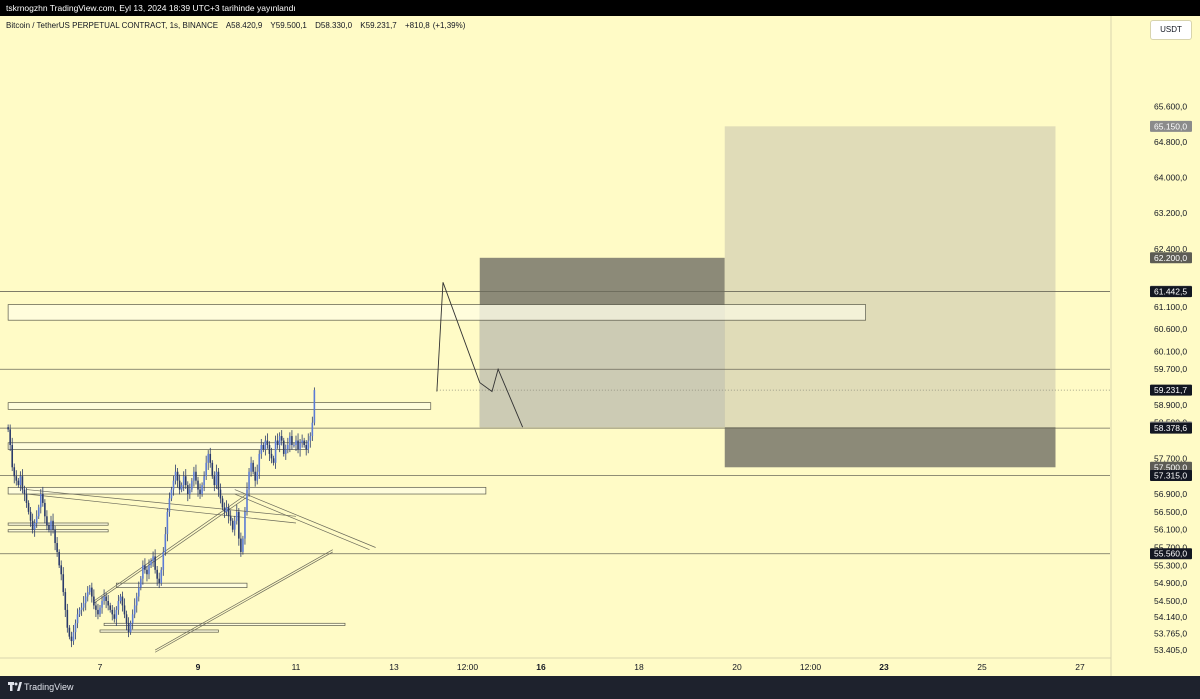 Image resolution: width=1200 pixels, height=699 pixels. Describe the element at coordinates (1170, 565) in the screenshot. I see `price-tick-label: 55.300,0` at that location.